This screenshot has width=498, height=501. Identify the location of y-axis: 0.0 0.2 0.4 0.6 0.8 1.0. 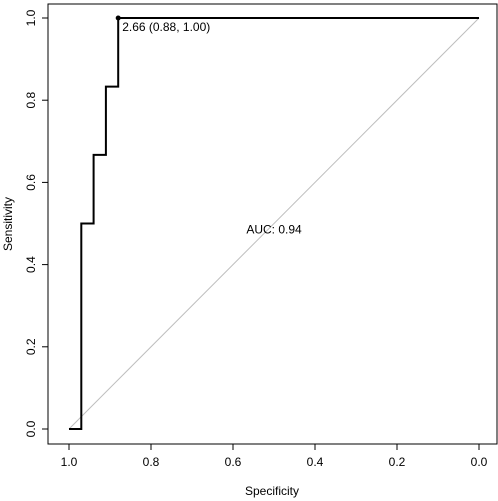
(36, 223).